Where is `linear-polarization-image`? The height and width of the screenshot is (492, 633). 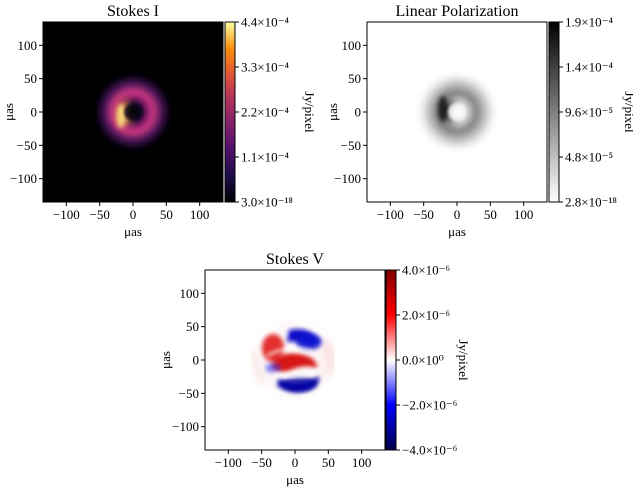
linear-polarization-image is located at coordinates (457, 112).